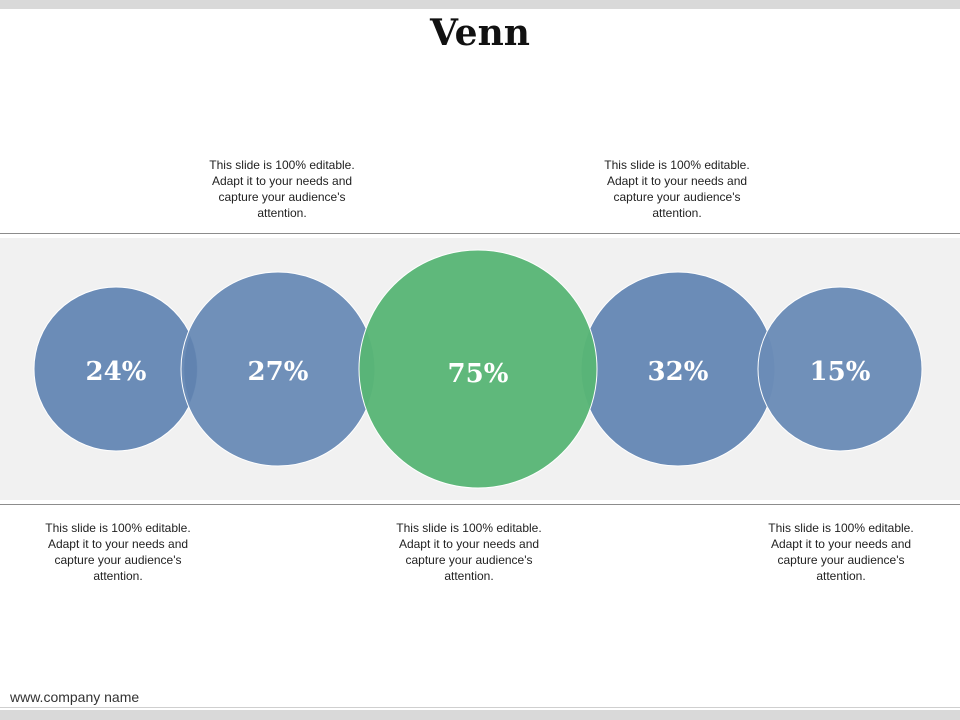 The image size is (960, 720). I want to click on top-divider, so click(480, 233).